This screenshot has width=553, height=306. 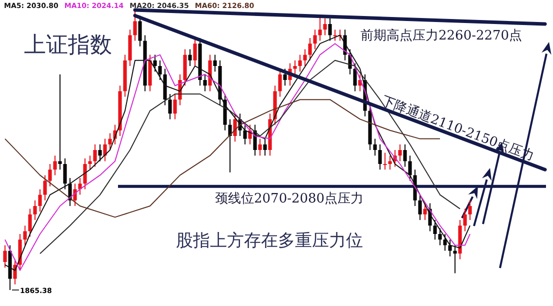 What do you see at coordinates (441, 36) in the screenshot?
I see `series-label: 前期高点压力2260-2270点` at bounding box center [441, 36].